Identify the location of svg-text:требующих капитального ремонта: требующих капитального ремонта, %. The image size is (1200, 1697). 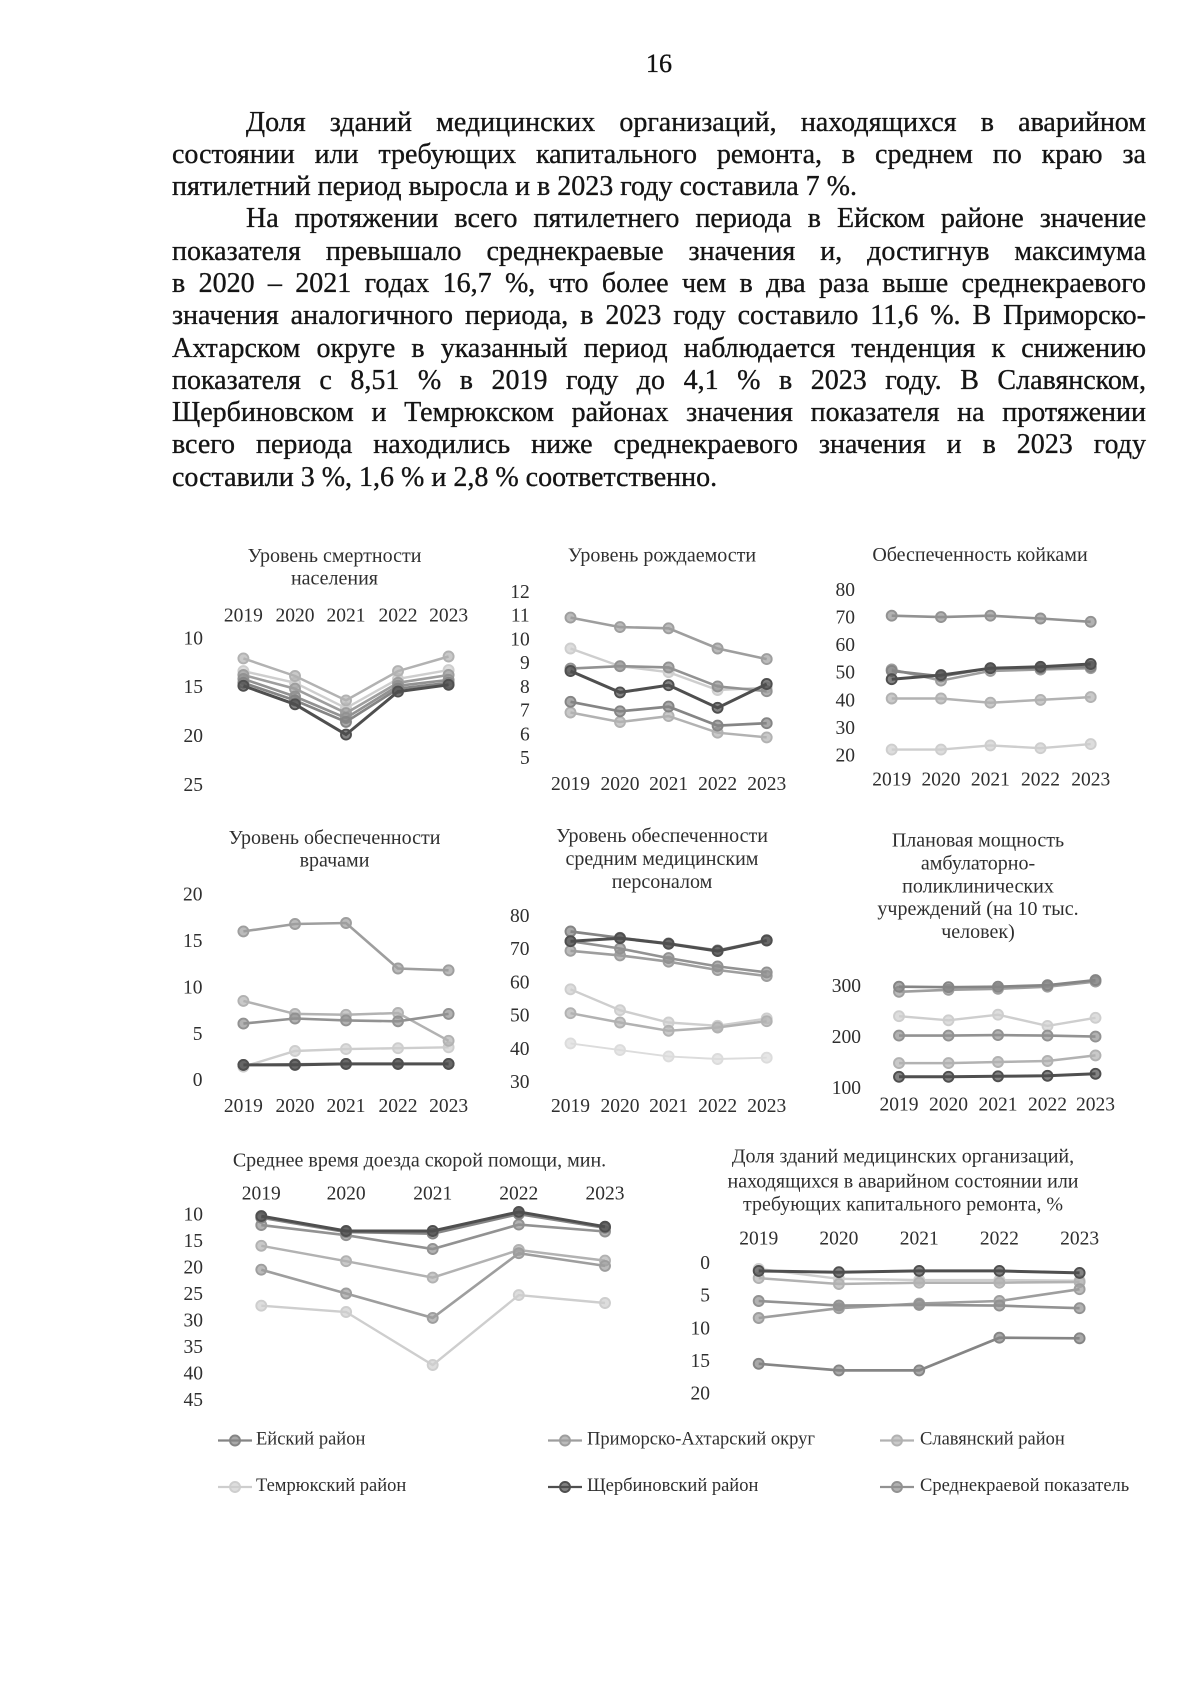
(903, 1205).